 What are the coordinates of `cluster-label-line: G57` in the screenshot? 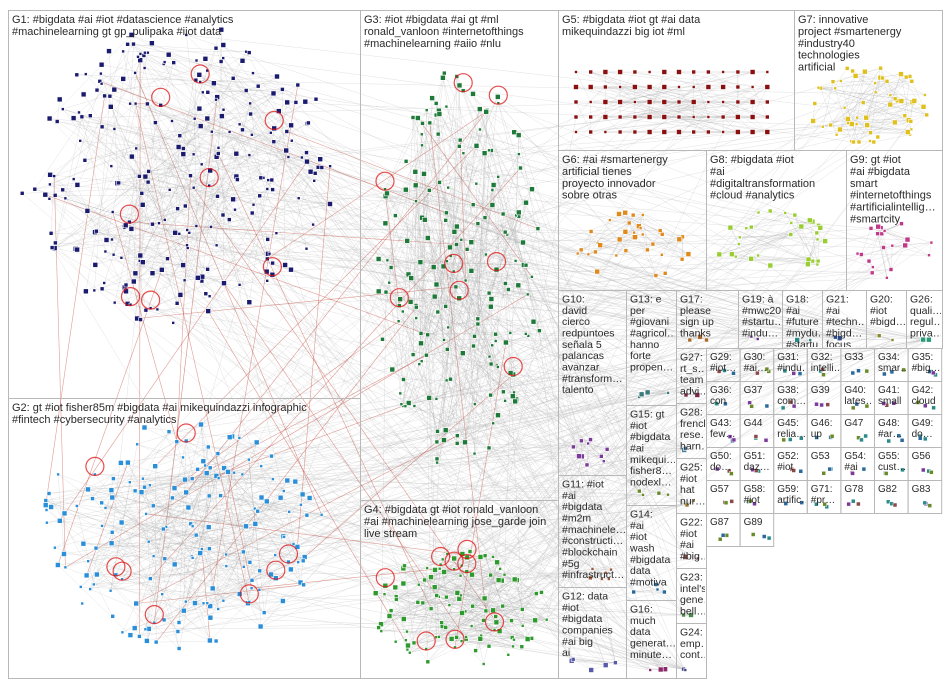 It's located at (719, 489).